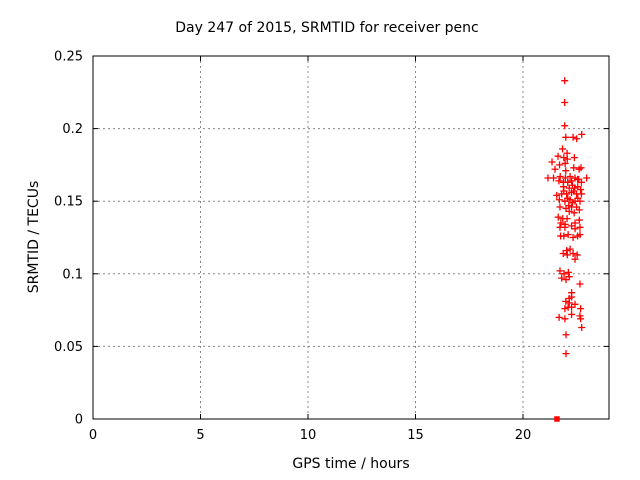 This screenshot has height=480, width=640. What do you see at coordinates (557, 419) in the screenshot?
I see `data-point-square` at bounding box center [557, 419].